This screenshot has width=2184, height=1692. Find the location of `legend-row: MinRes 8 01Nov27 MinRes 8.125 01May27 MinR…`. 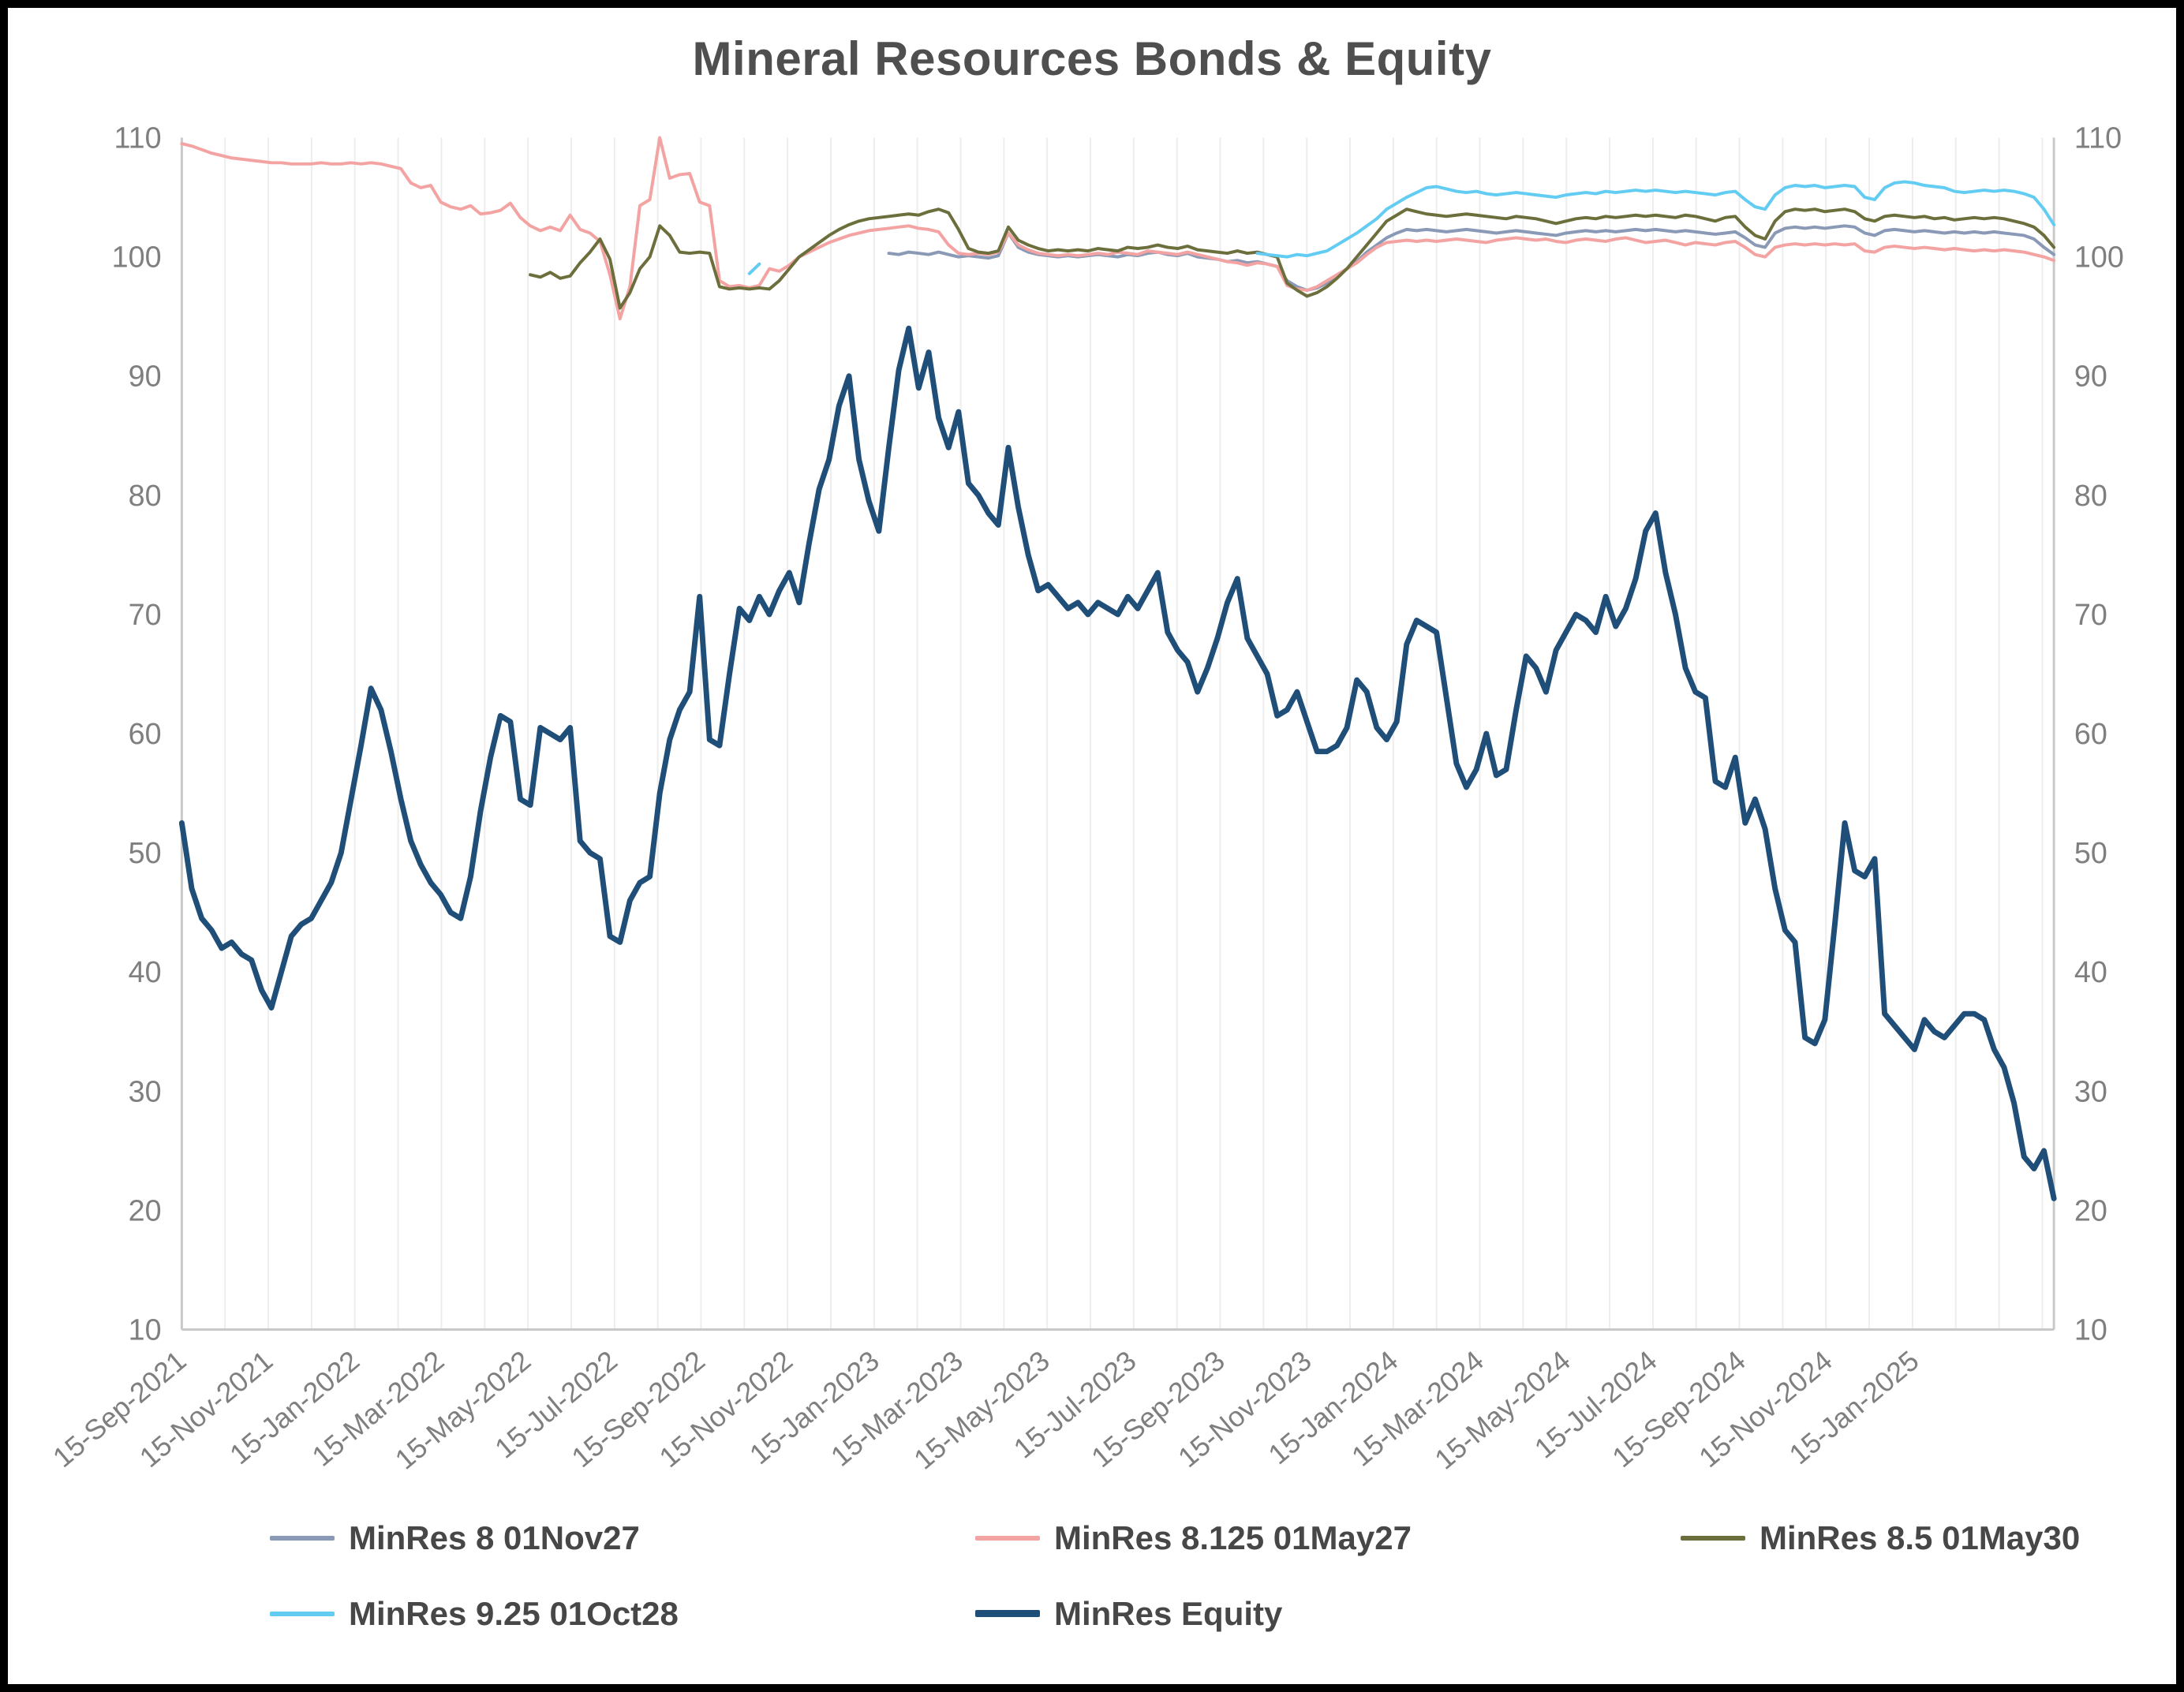

legend-row: MinRes 8 01Nov27 MinRes 8.125 01May27 MinR… is located at coordinates (1223, 1538).